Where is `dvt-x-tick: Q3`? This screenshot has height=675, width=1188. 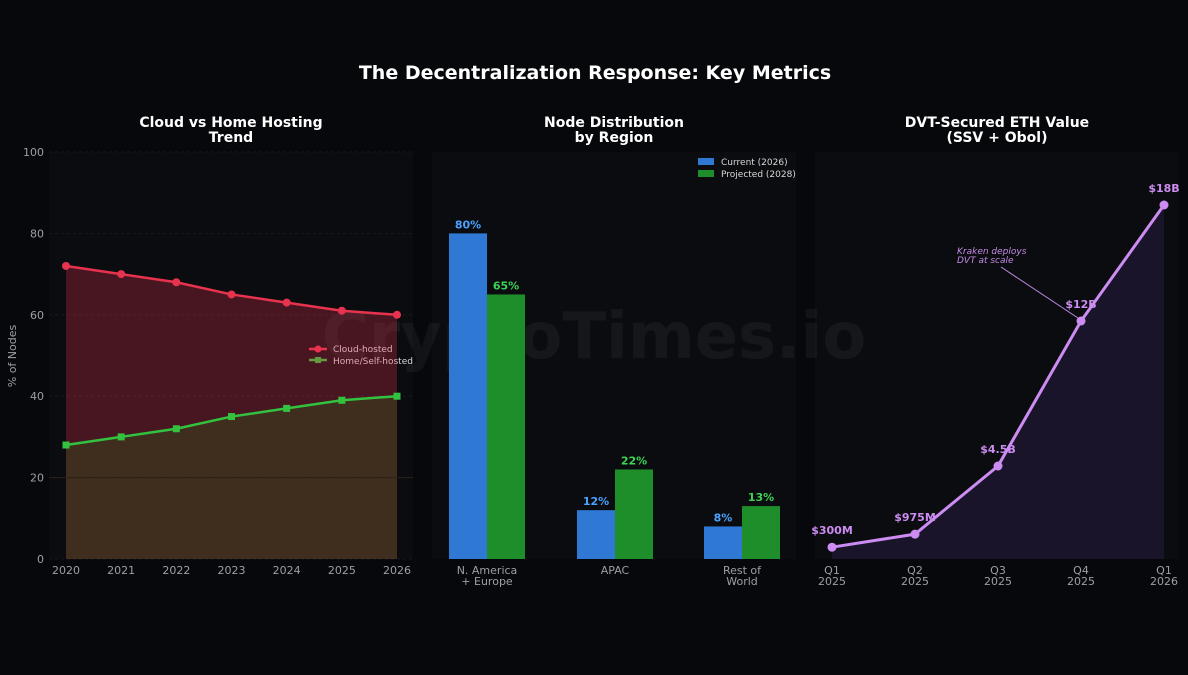 dvt-x-tick: Q3 is located at coordinates (998, 570).